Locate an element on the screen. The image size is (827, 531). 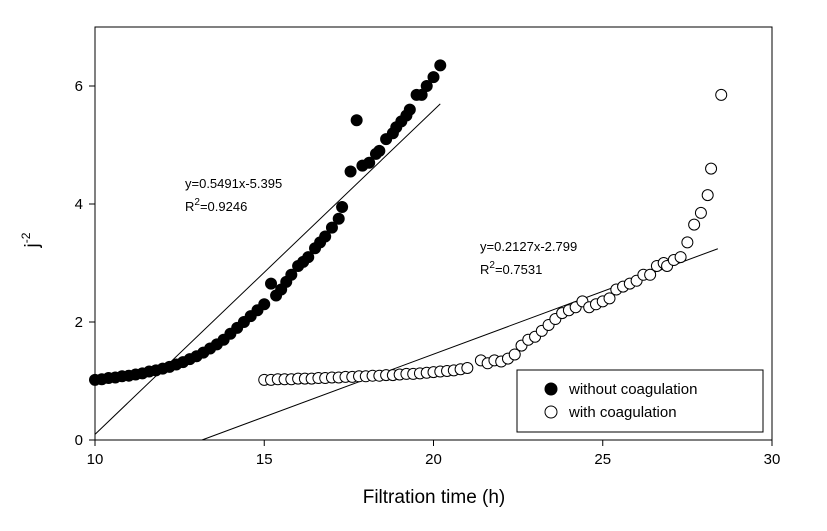
x-axis-label: Filtration time (h) is located at coordinates (434, 497).